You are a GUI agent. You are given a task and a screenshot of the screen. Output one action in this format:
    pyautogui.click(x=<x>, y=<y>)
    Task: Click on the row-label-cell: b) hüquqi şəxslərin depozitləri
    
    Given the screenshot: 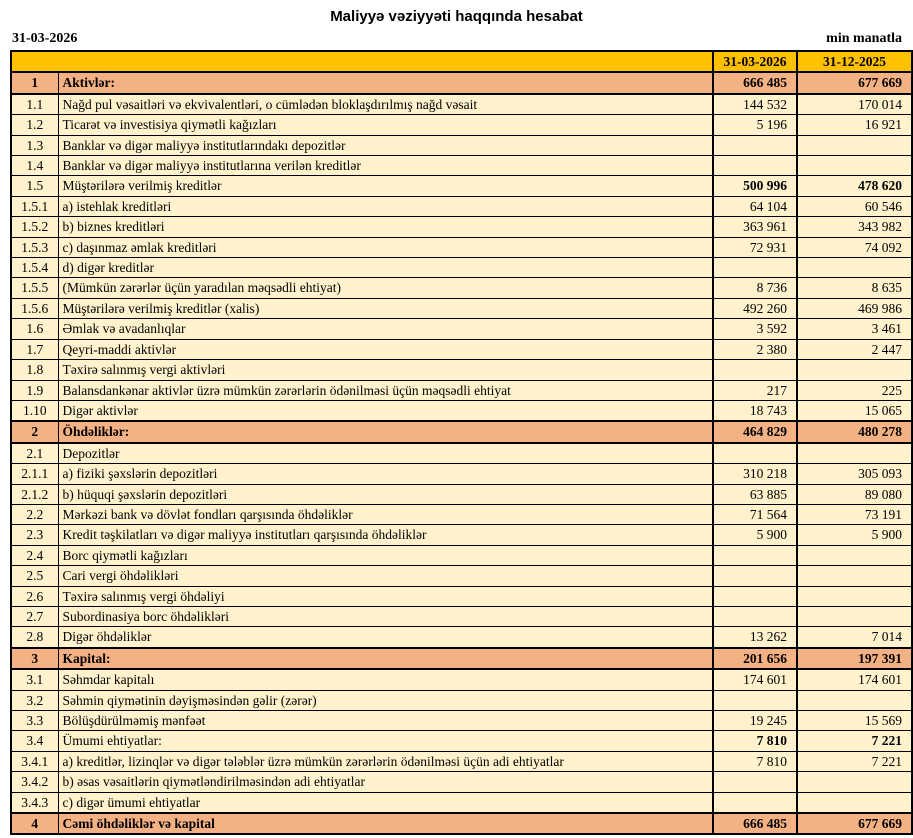 What is the action you would take?
    pyautogui.click(x=385, y=494)
    